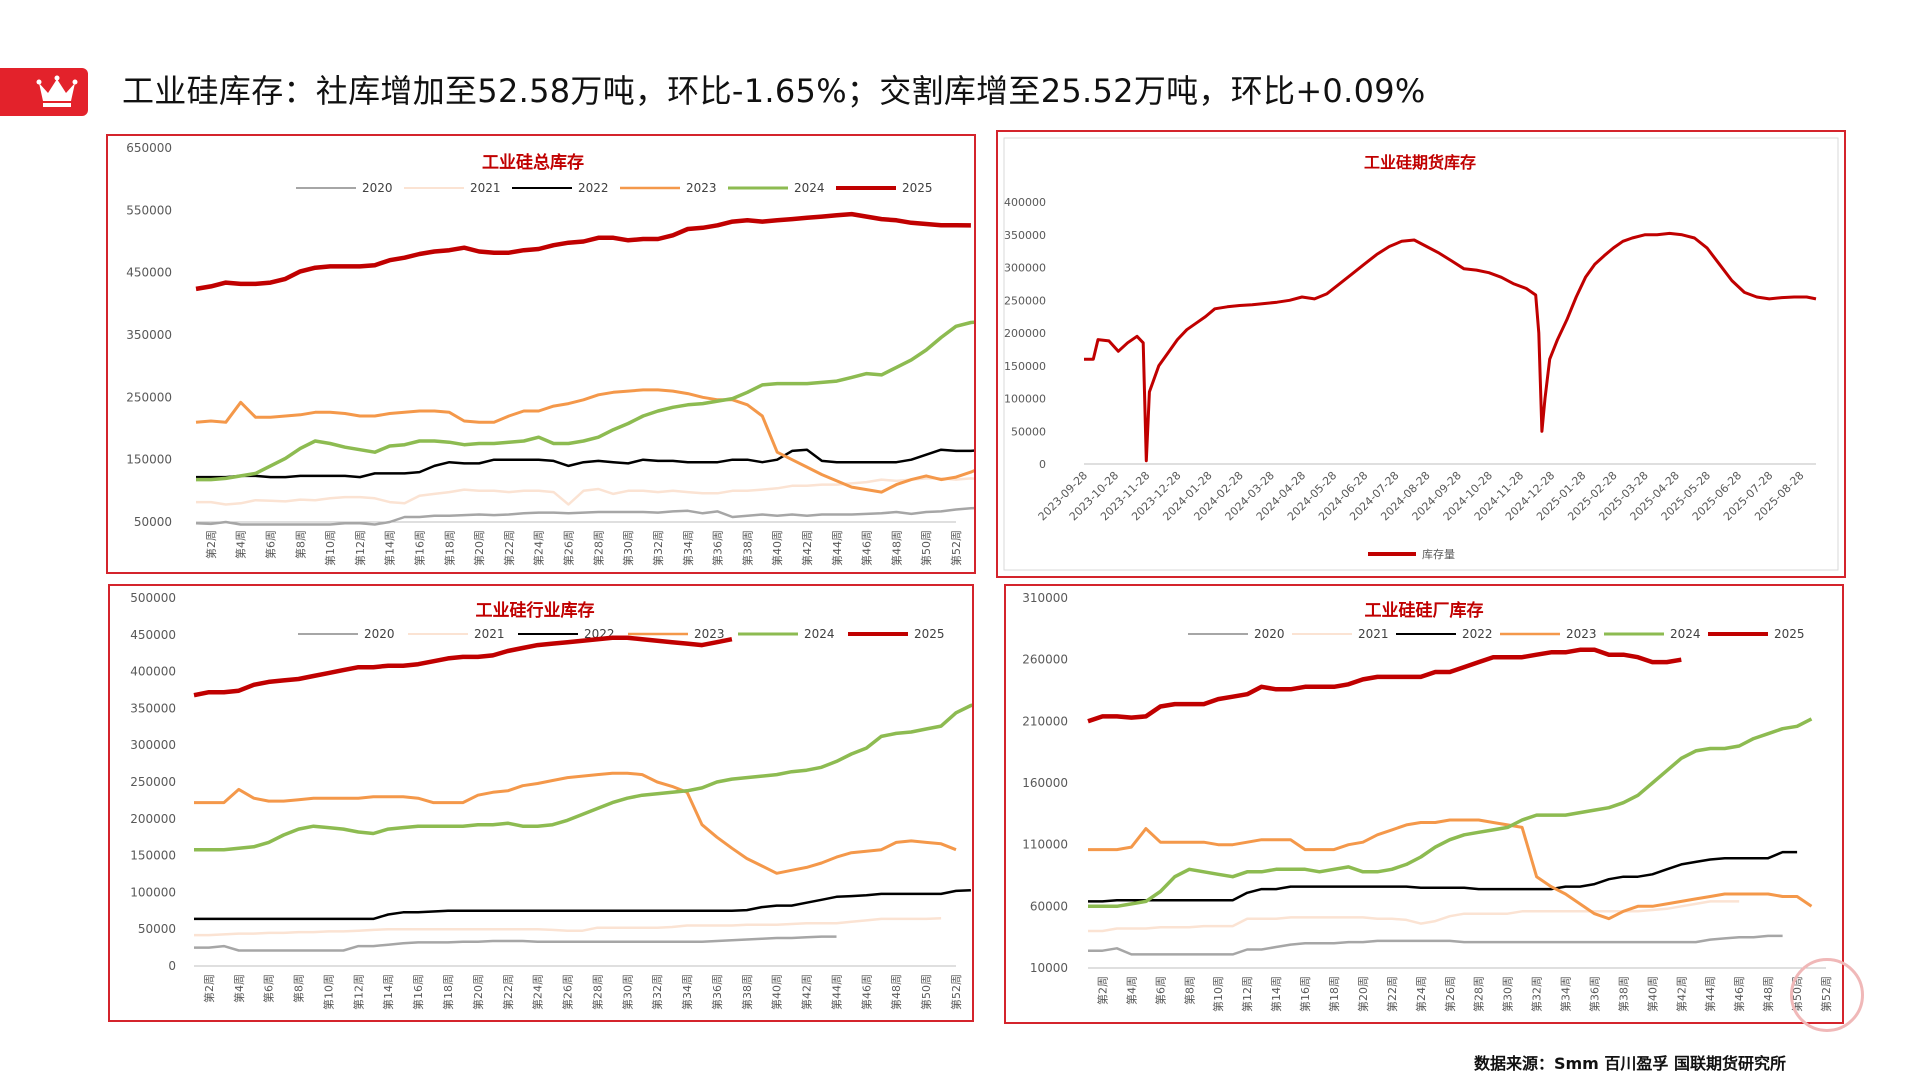  What do you see at coordinates (585, 463) in the screenshot?
I see `total-series-2022` at bounding box center [585, 463].